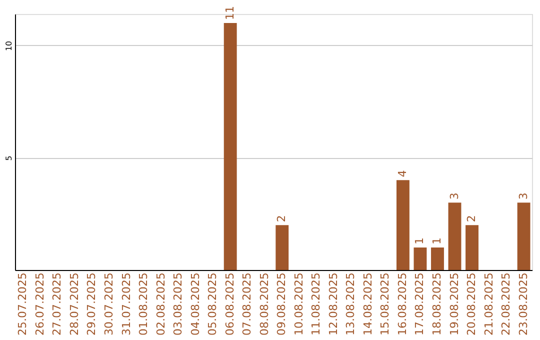 This screenshot has height=340, width=540. What do you see at coordinates (489, 304) in the screenshot?
I see `x-tick-label: 21.08.2025` at bounding box center [489, 304].